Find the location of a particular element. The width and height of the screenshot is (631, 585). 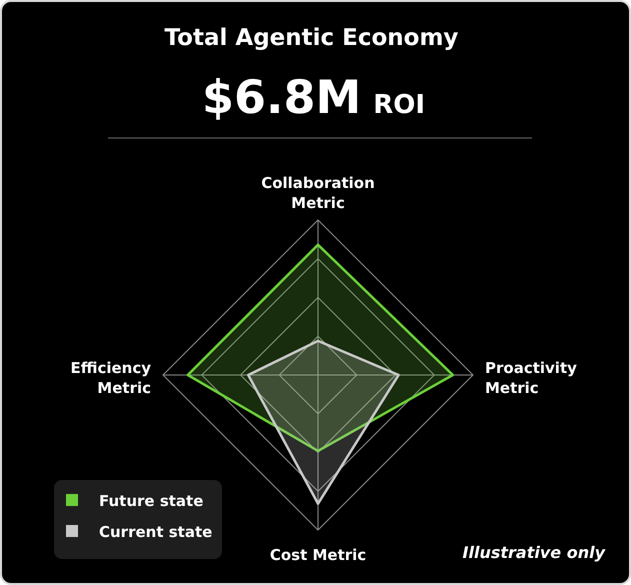

legend-label: Current state is located at coordinates (155, 532).